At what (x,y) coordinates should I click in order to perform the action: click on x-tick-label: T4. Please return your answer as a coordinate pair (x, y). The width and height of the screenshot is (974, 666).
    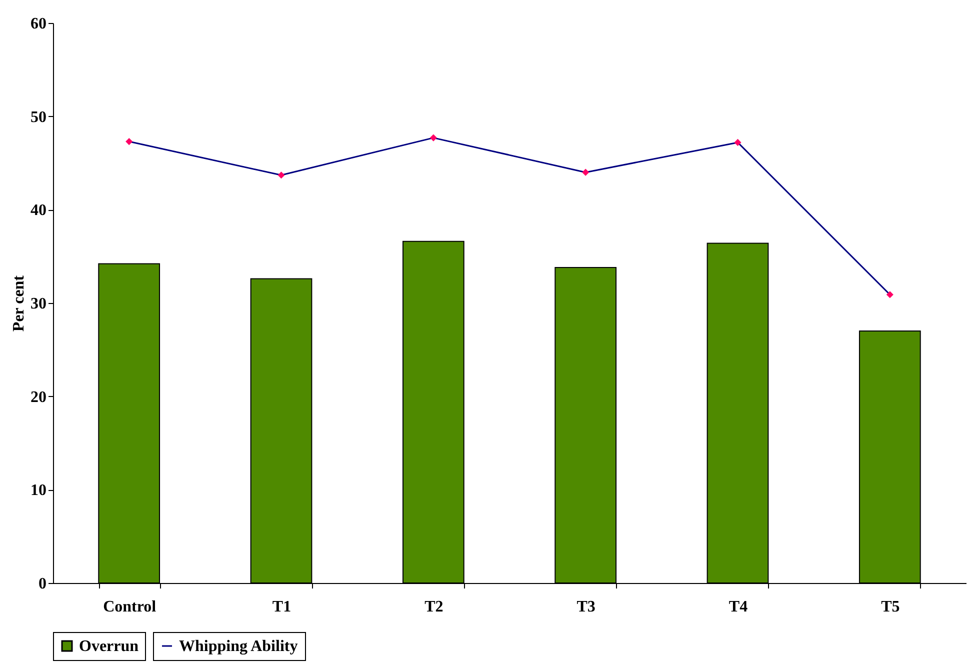
    Looking at the image, I should click on (738, 607).